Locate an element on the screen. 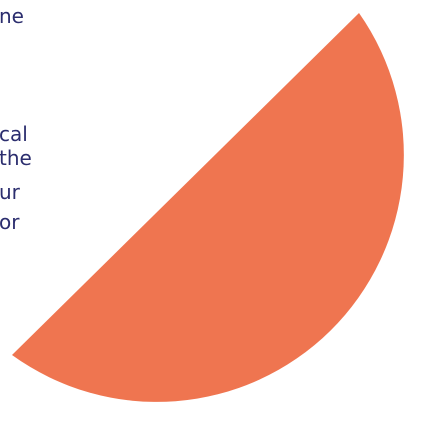 Image resolution: width=431 pixels, height=430 pixels. text-fragment-1: ne is located at coordinates (12, 16).